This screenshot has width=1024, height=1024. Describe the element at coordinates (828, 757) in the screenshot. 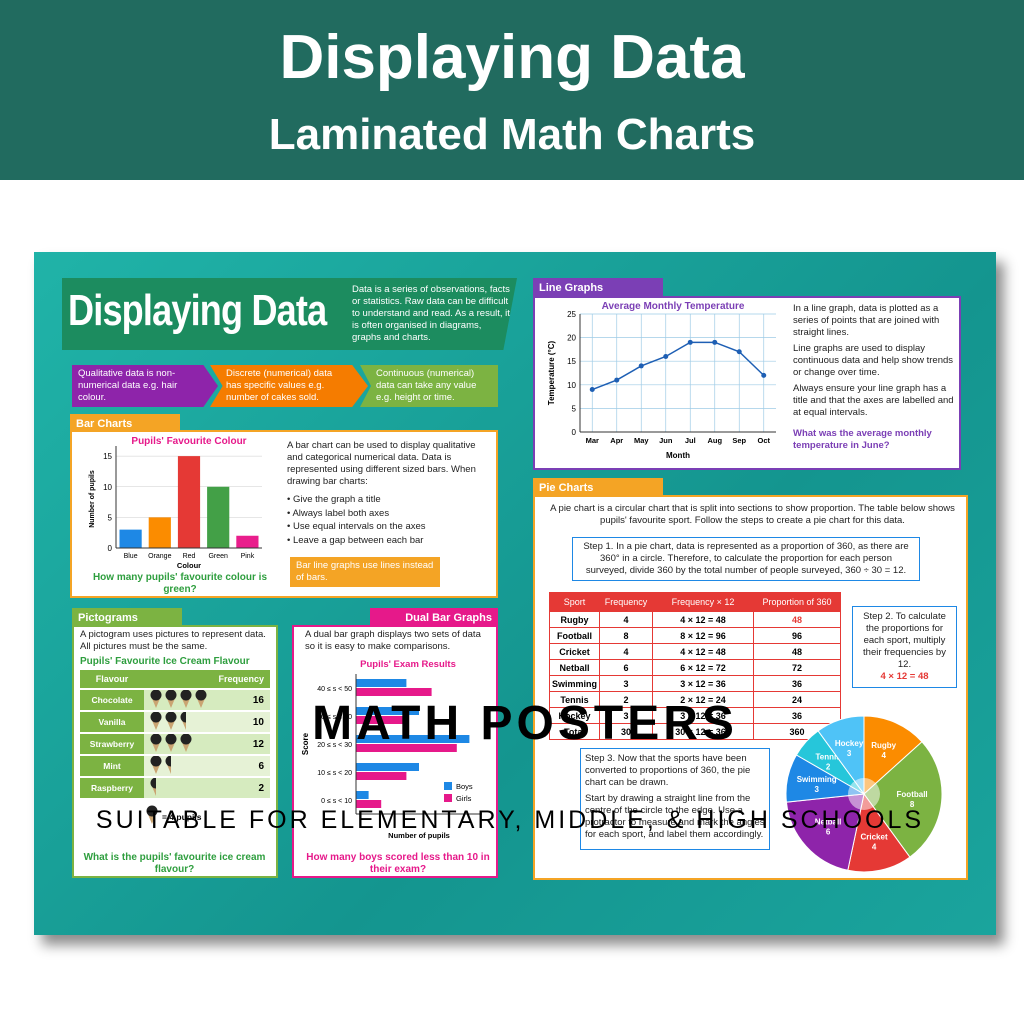

I see `pie-label: Tennis` at that location.